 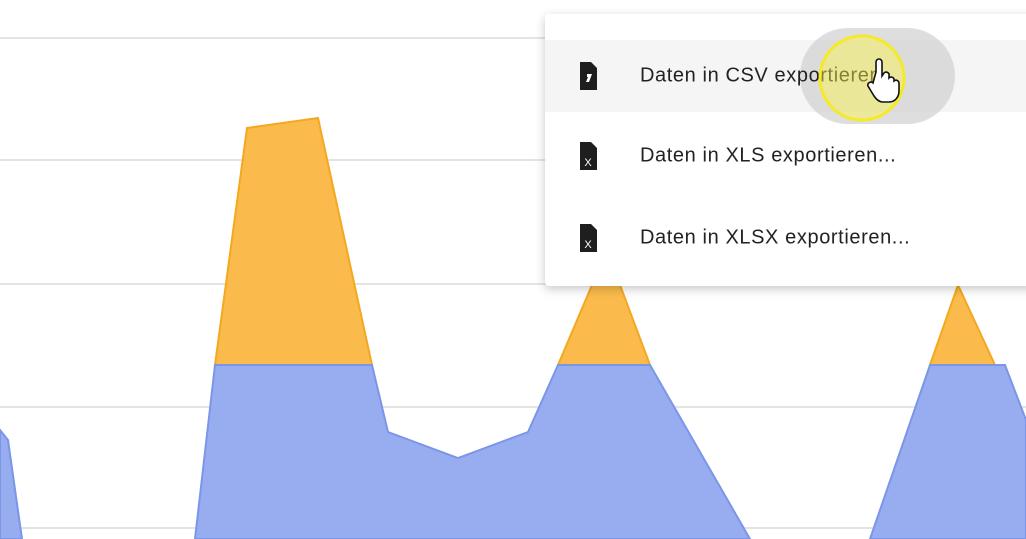 What do you see at coordinates (588, 245) in the screenshot?
I see `xlsx-icon-mark: X` at bounding box center [588, 245].